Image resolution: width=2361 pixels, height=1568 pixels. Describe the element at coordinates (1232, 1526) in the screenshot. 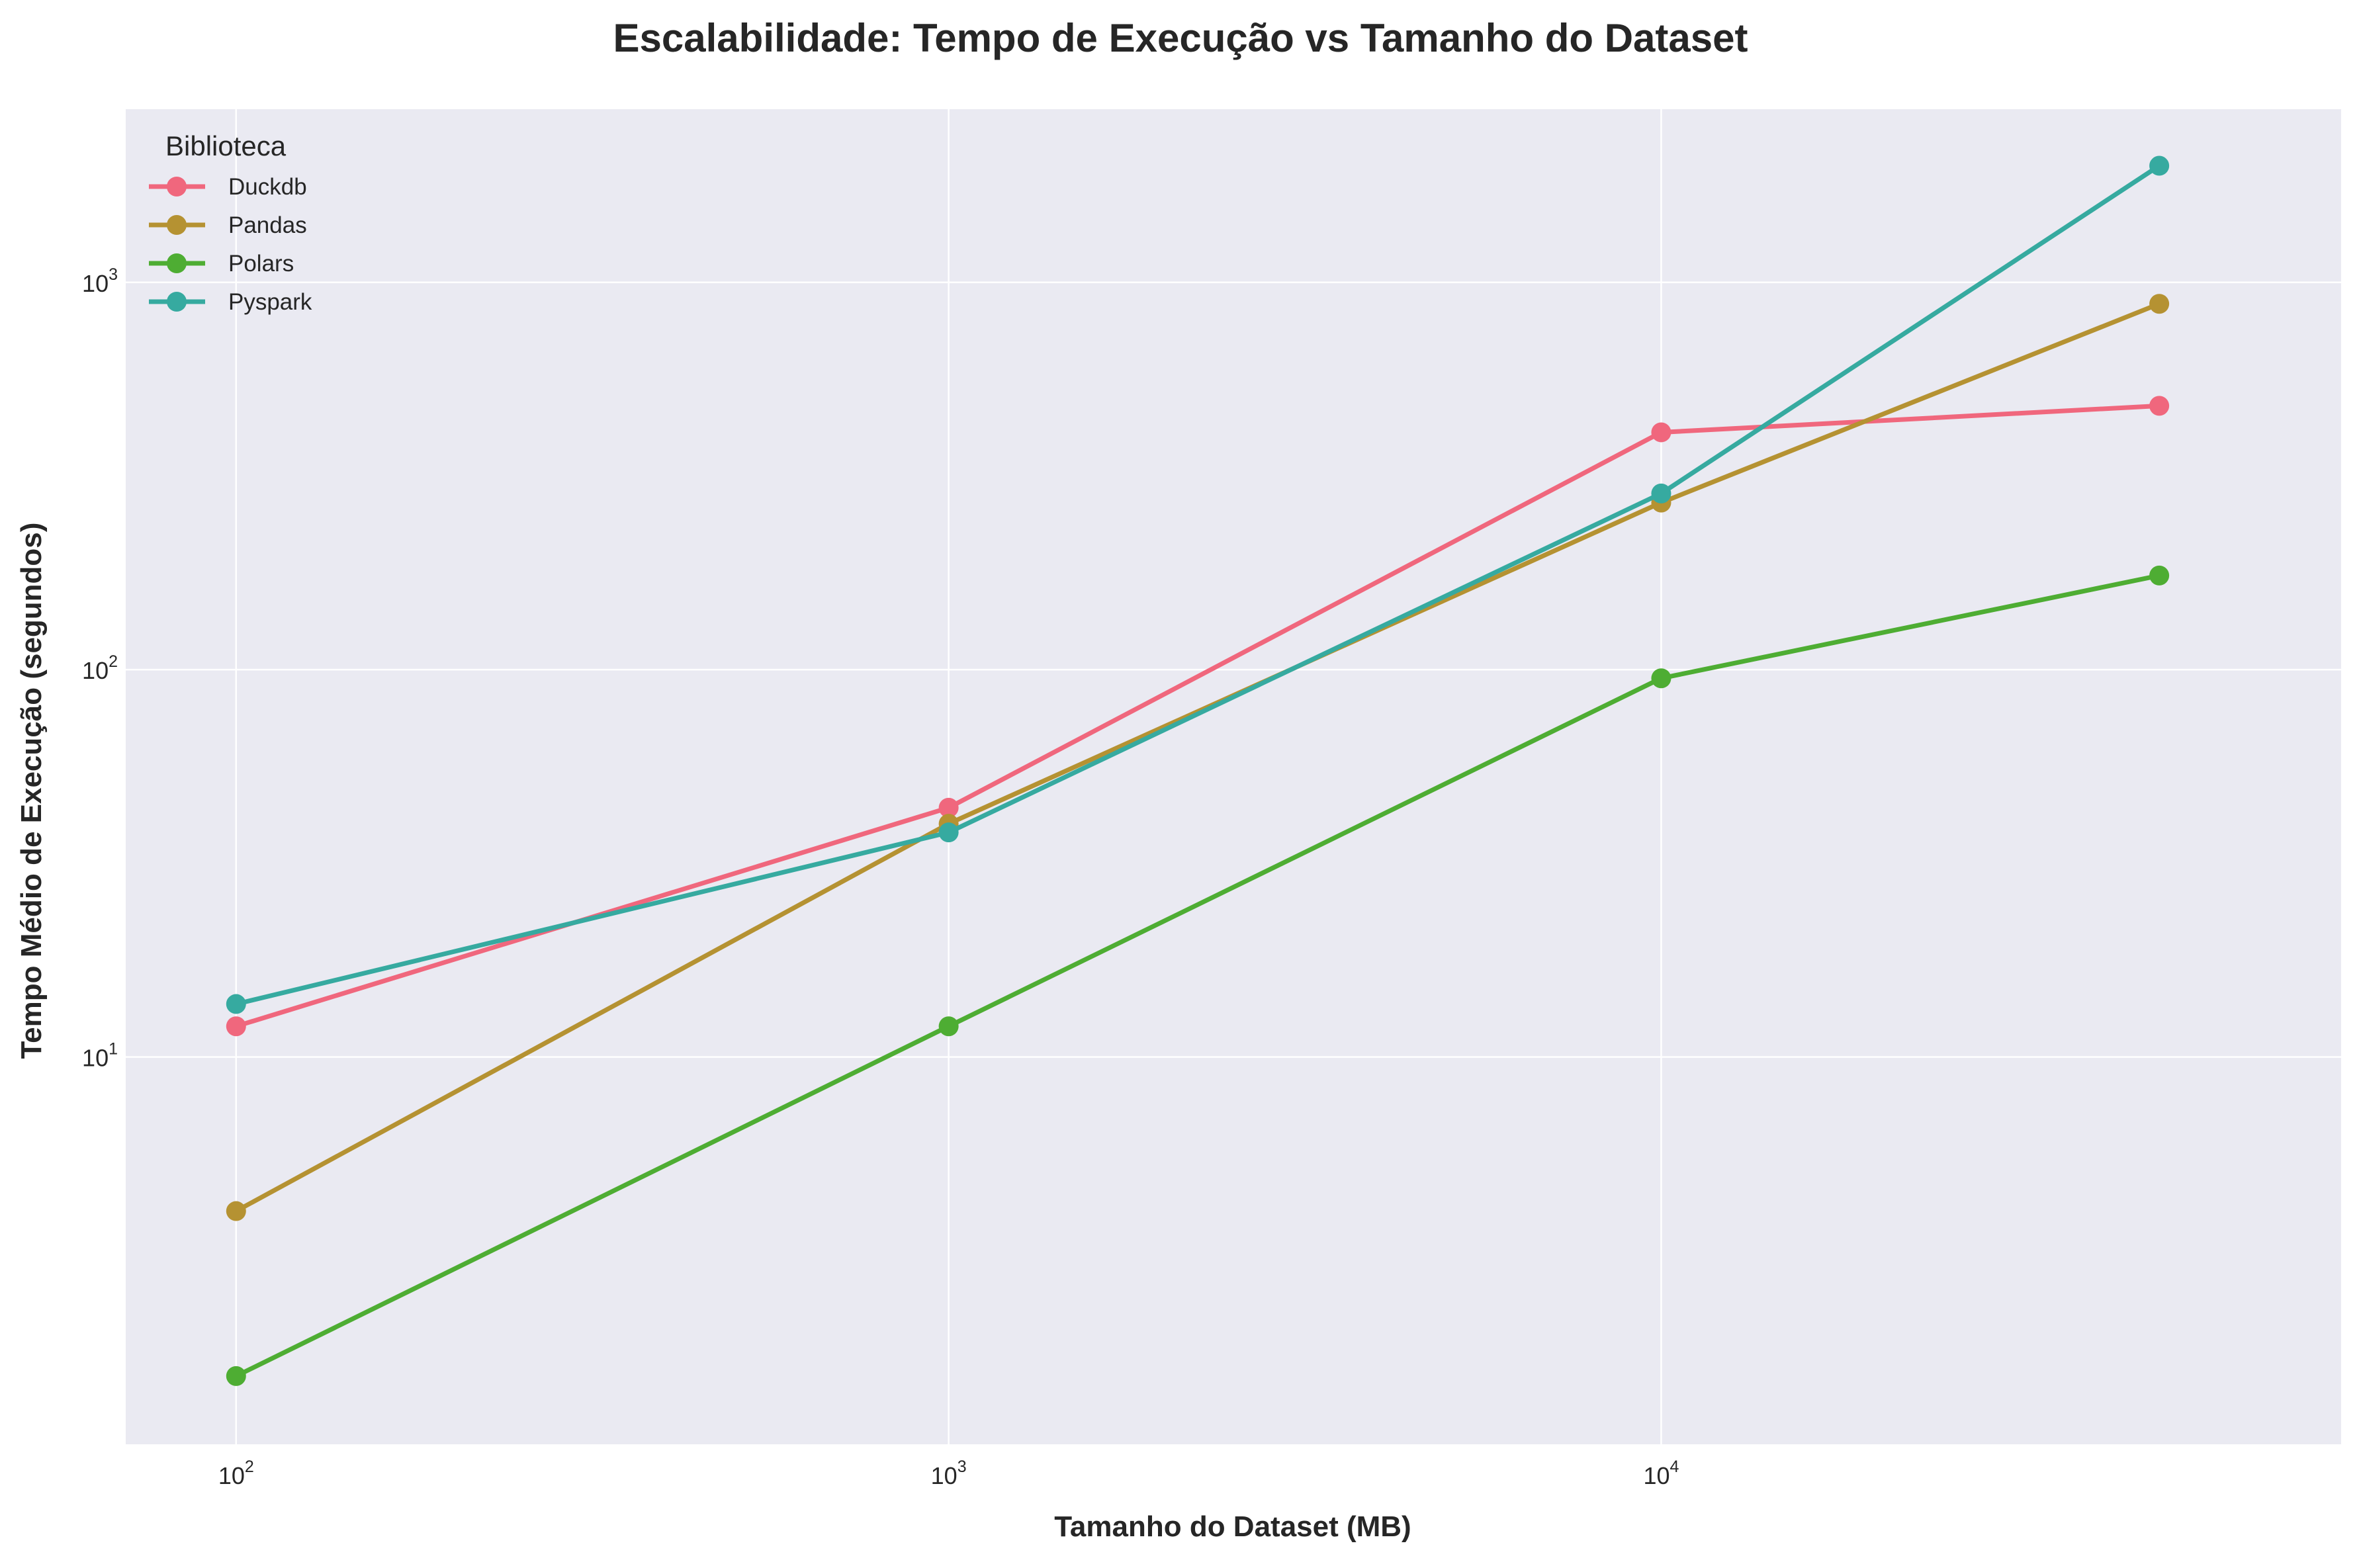

I see `x-axis-label: Tamanho do Dataset (MB)` at that location.